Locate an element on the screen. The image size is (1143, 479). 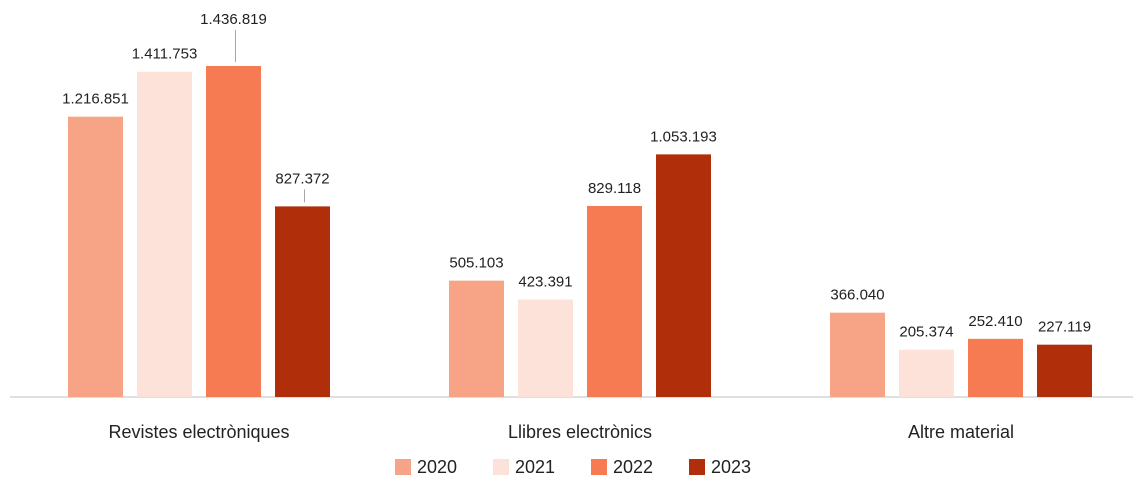
data-label: 423.391 is located at coordinates (545, 281).